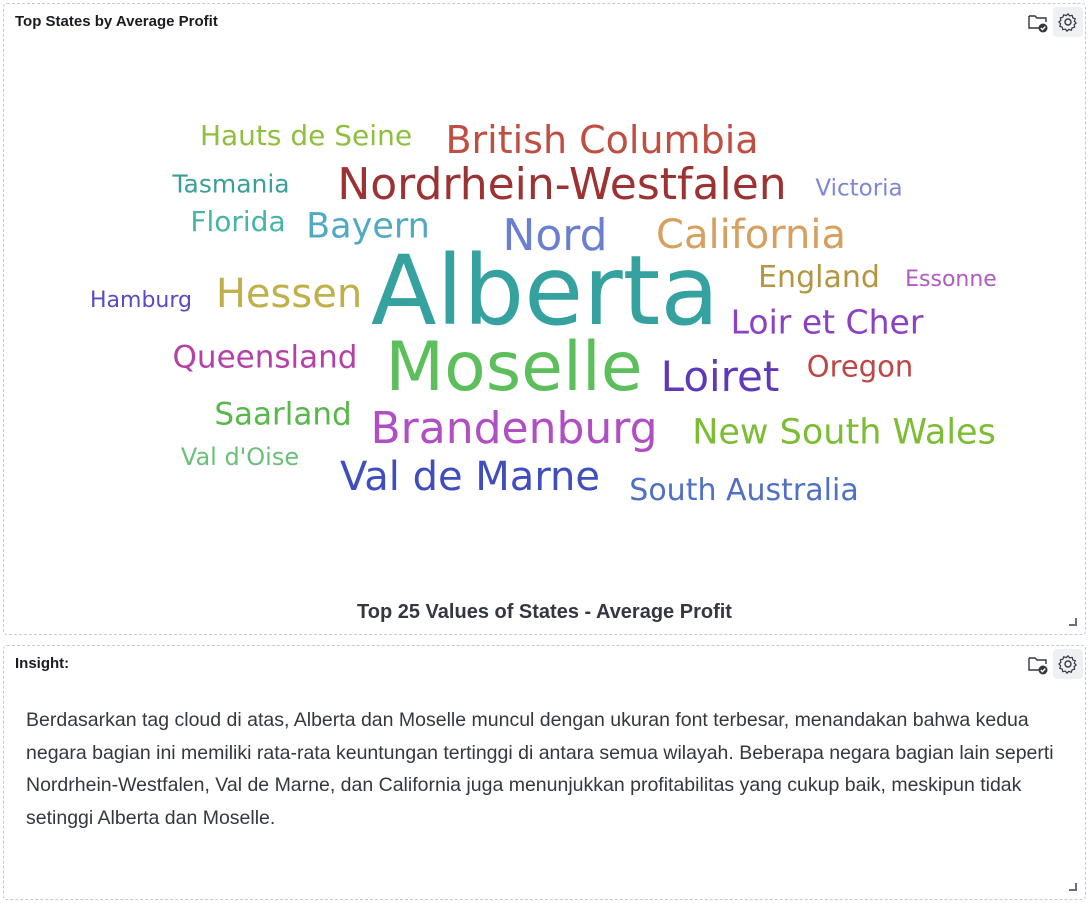 The width and height of the screenshot is (1089, 903). Describe the element at coordinates (470, 477) in the screenshot. I see `cloud-word-val-de-marne: Val de Marne` at that location.